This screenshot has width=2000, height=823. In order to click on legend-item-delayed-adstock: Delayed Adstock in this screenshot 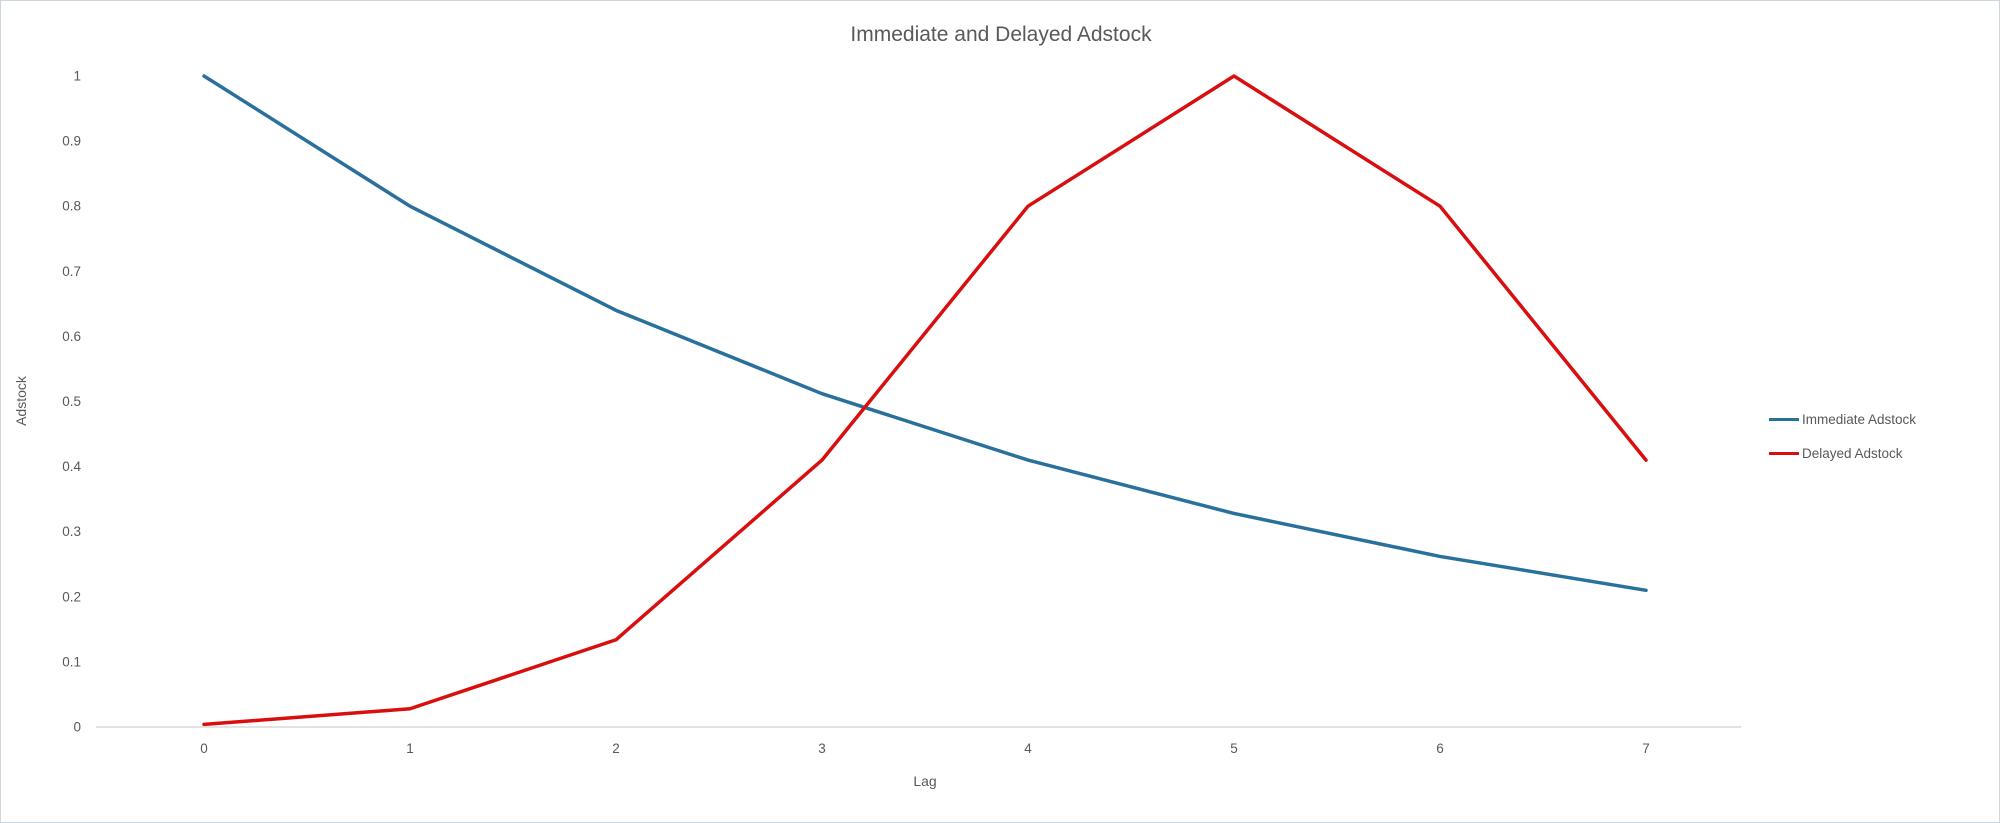, I will do `click(1842, 453)`.